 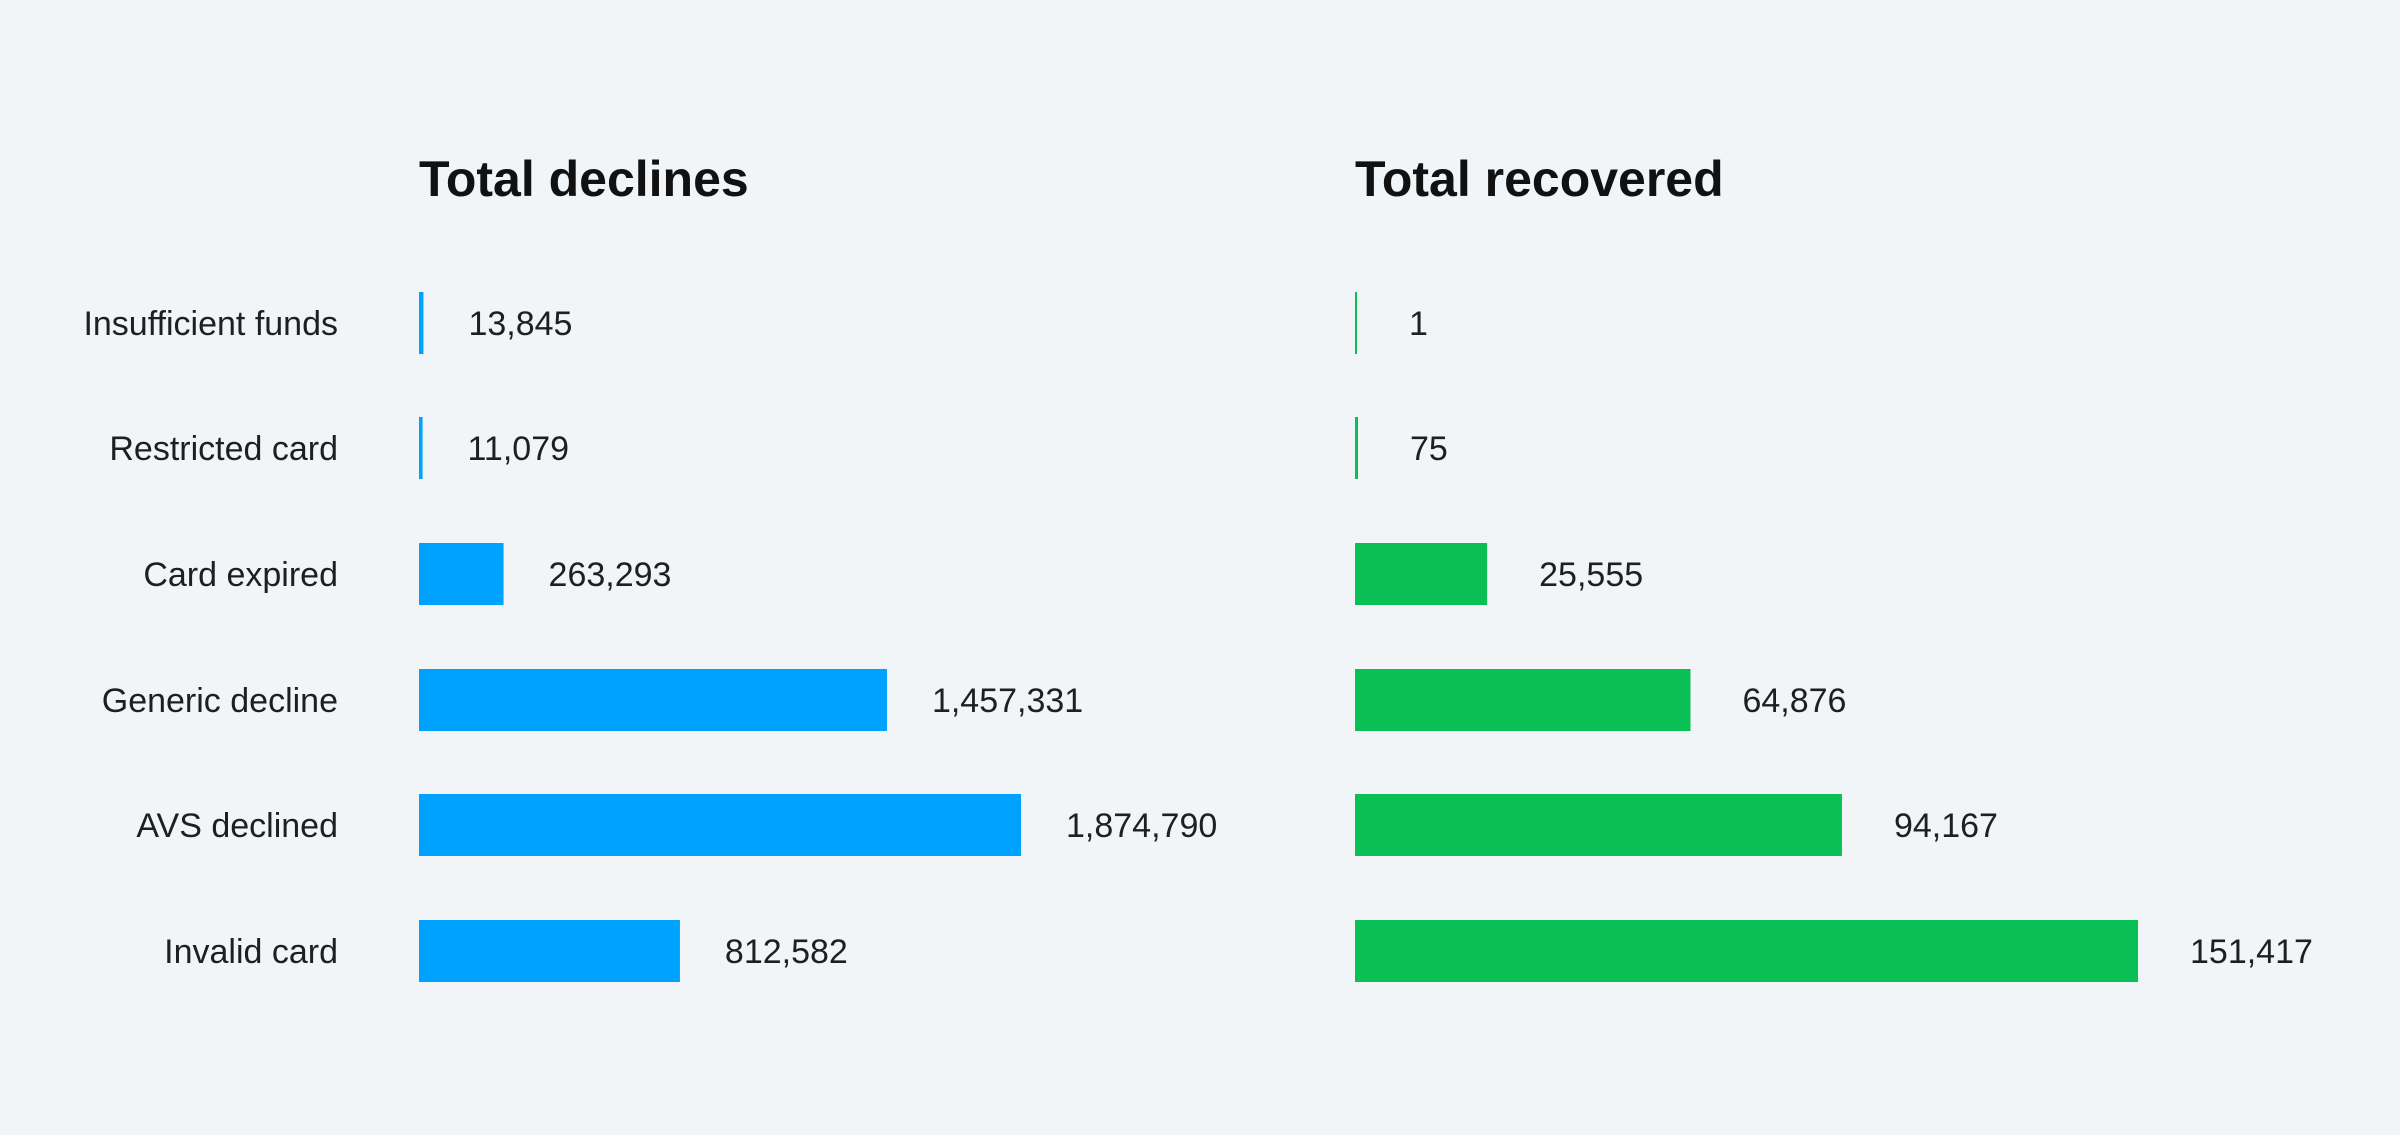 I want to click on category-label: Invalid card, so click(x=251, y=952).